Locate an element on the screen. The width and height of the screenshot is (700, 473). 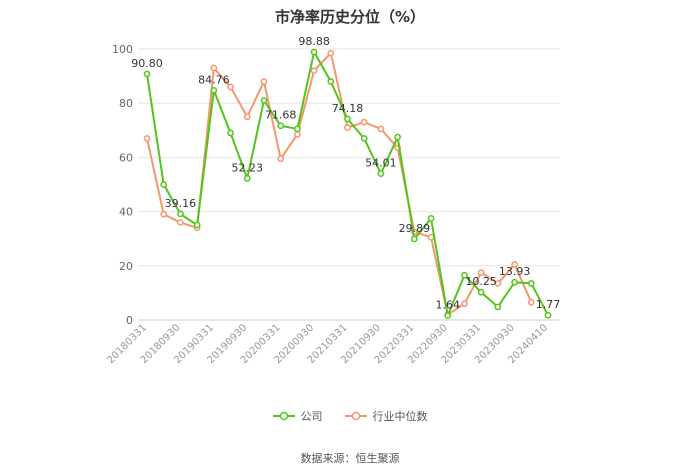
data-label: 54.01 is located at coordinates (381, 163).